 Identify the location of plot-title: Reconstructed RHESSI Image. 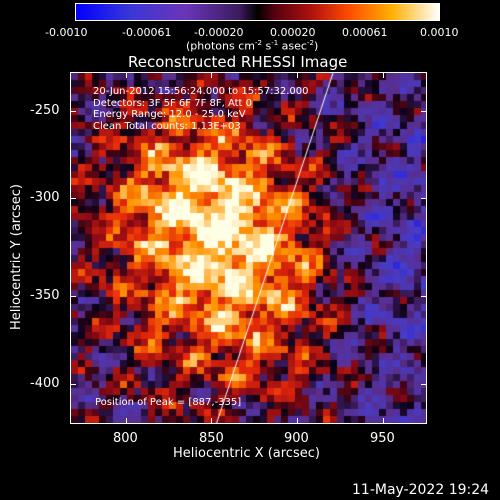
(238, 62).